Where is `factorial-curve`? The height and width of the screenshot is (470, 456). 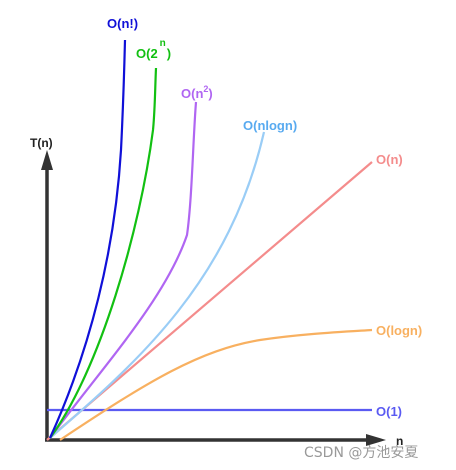
factorial-curve is located at coordinates (87, 239).